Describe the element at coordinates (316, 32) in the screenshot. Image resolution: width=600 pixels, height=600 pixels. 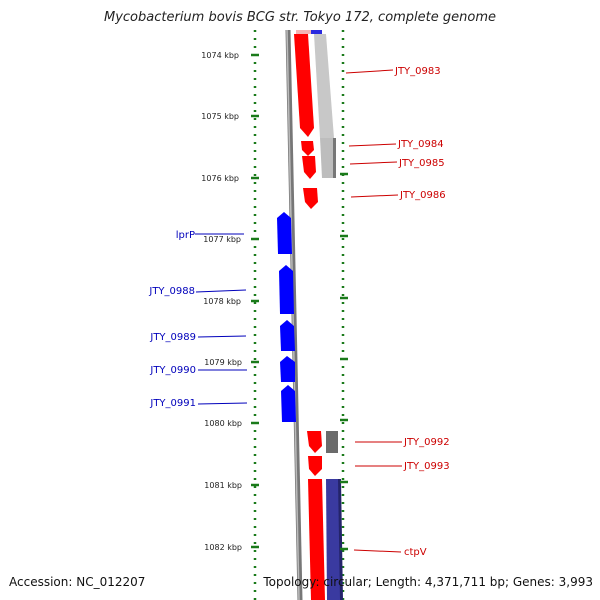
I see `feature-top-blue` at that location.